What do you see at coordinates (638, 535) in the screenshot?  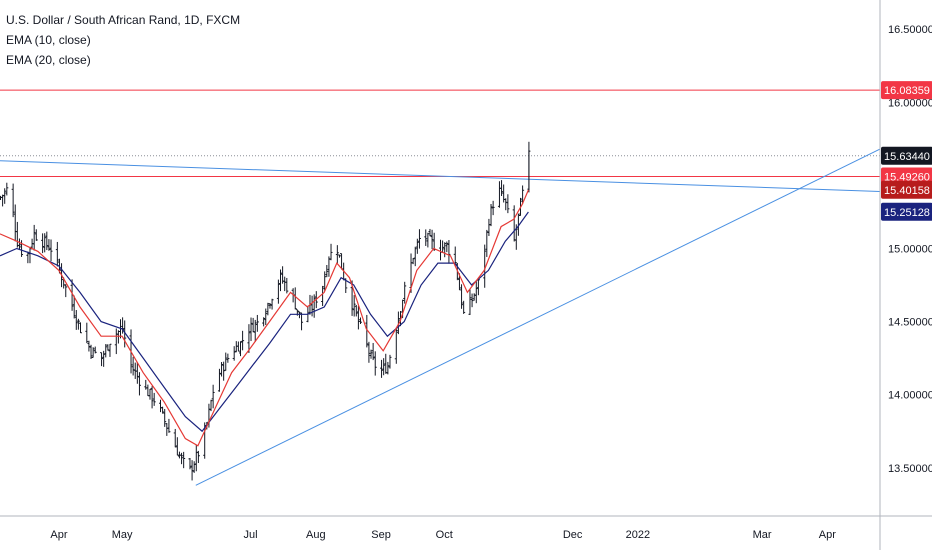 I see `x-tick-label: 2022` at bounding box center [638, 535].